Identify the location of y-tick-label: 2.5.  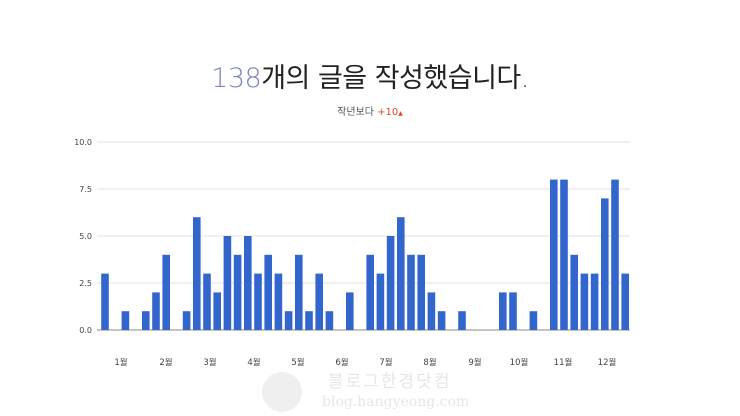
(85, 283).